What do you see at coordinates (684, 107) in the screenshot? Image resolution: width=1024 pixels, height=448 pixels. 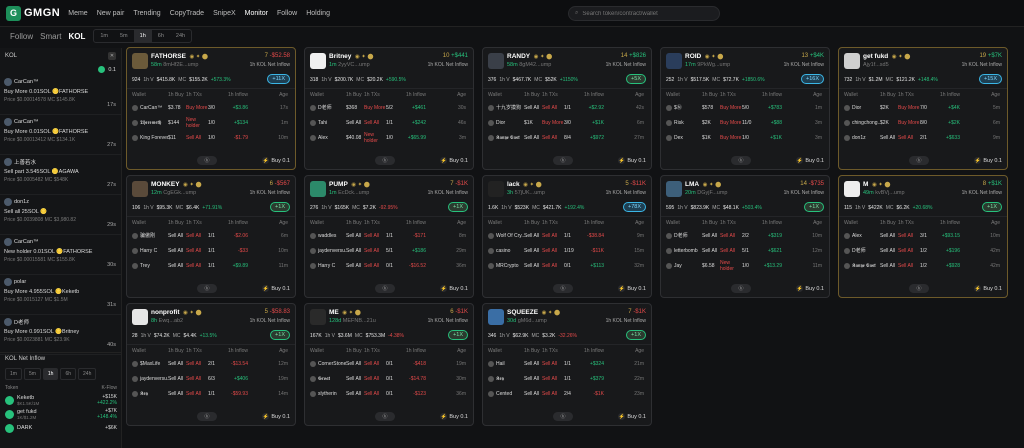 I see `wallet-cell: $Ⓝ` at bounding box center [684, 107].